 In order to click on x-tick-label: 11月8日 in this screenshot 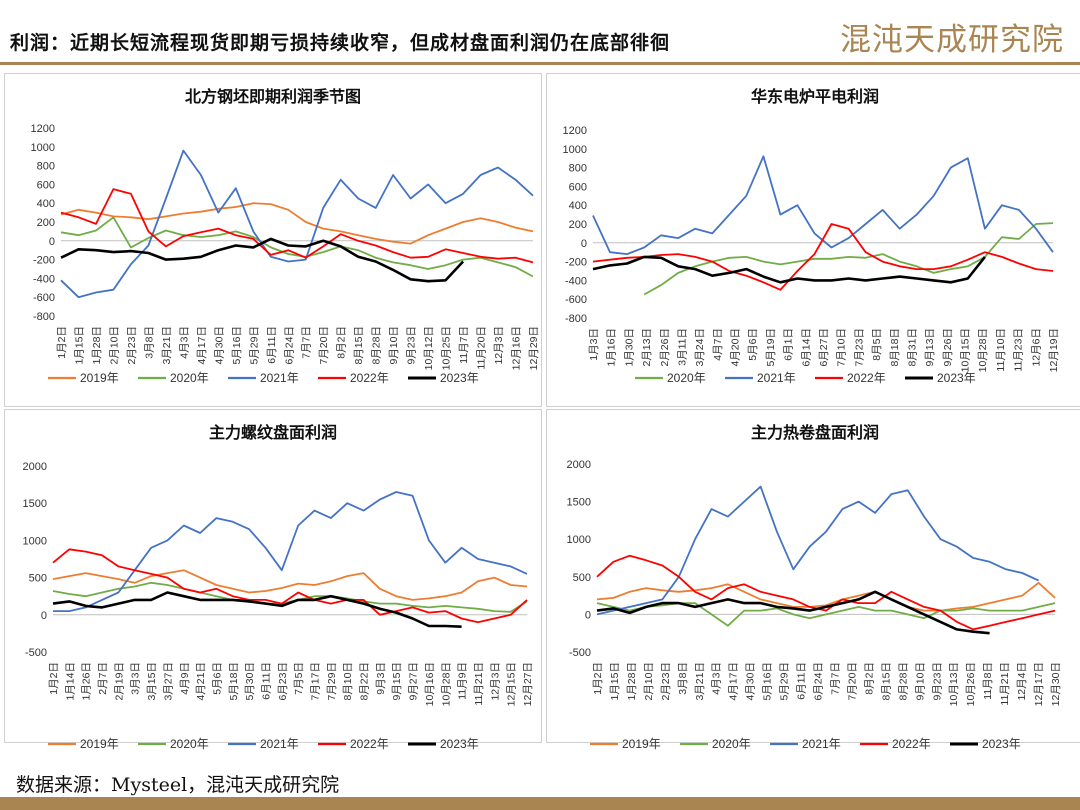, I will do `click(988, 681)`.